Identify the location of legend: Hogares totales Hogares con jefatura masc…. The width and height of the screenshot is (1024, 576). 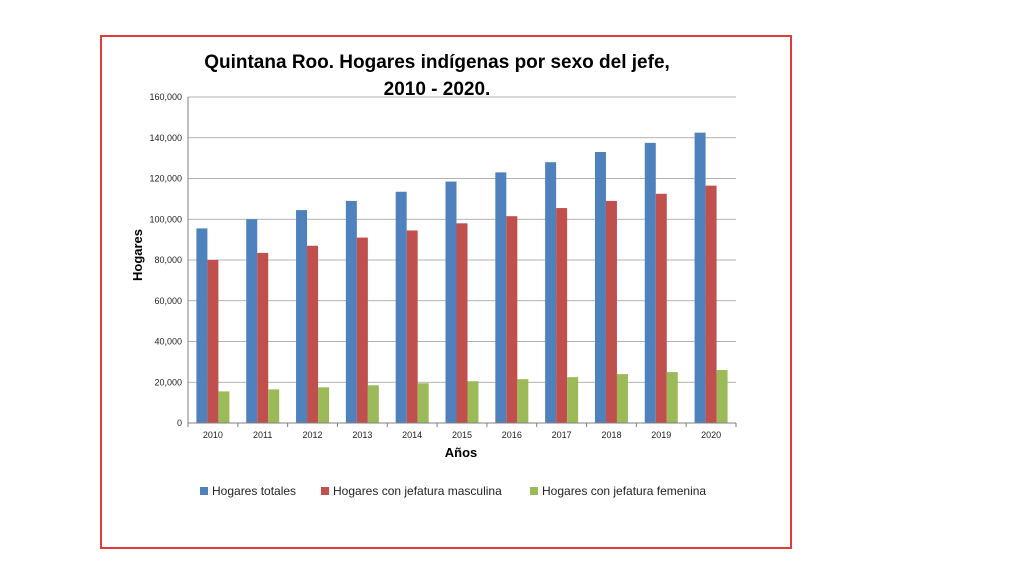
(453, 491).